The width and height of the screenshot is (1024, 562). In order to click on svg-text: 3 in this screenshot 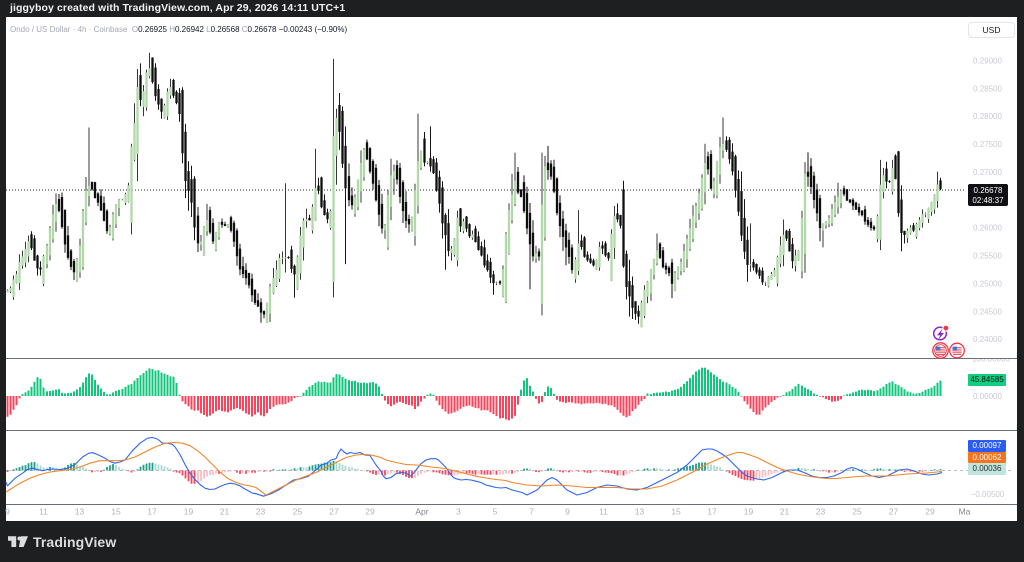, I will do `click(458, 512)`.